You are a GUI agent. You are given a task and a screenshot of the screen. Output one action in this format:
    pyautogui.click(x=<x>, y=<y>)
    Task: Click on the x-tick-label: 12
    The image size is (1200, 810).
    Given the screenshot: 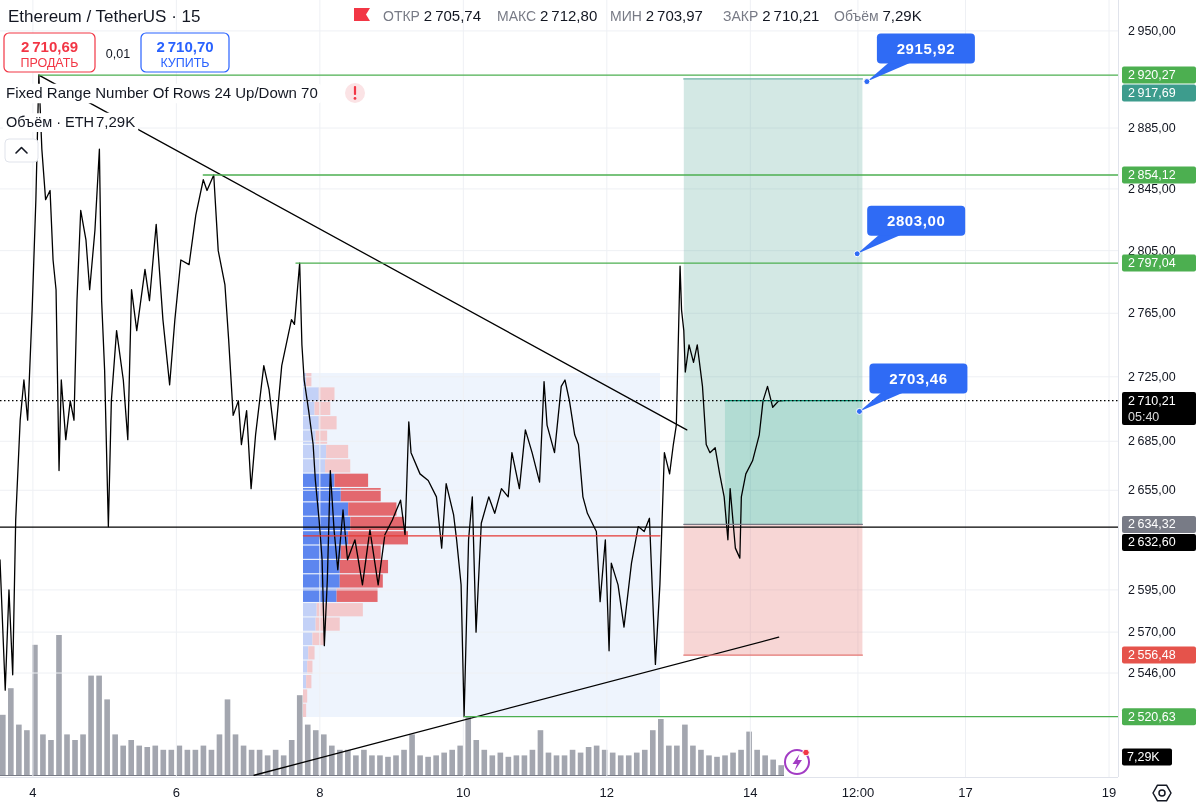 What is the action you would take?
    pyautogui.click(x=607, y=792)
    